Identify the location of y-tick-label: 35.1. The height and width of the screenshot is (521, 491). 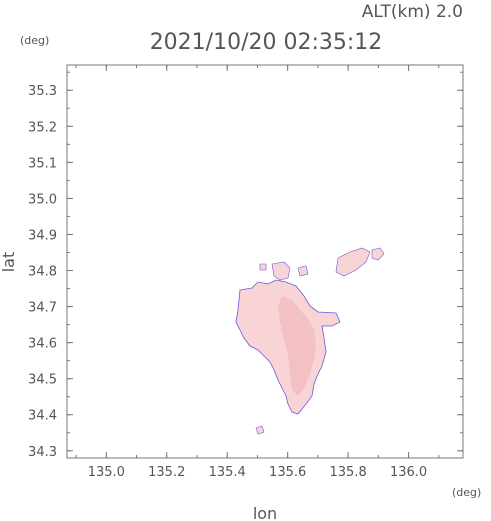
(42, 163).